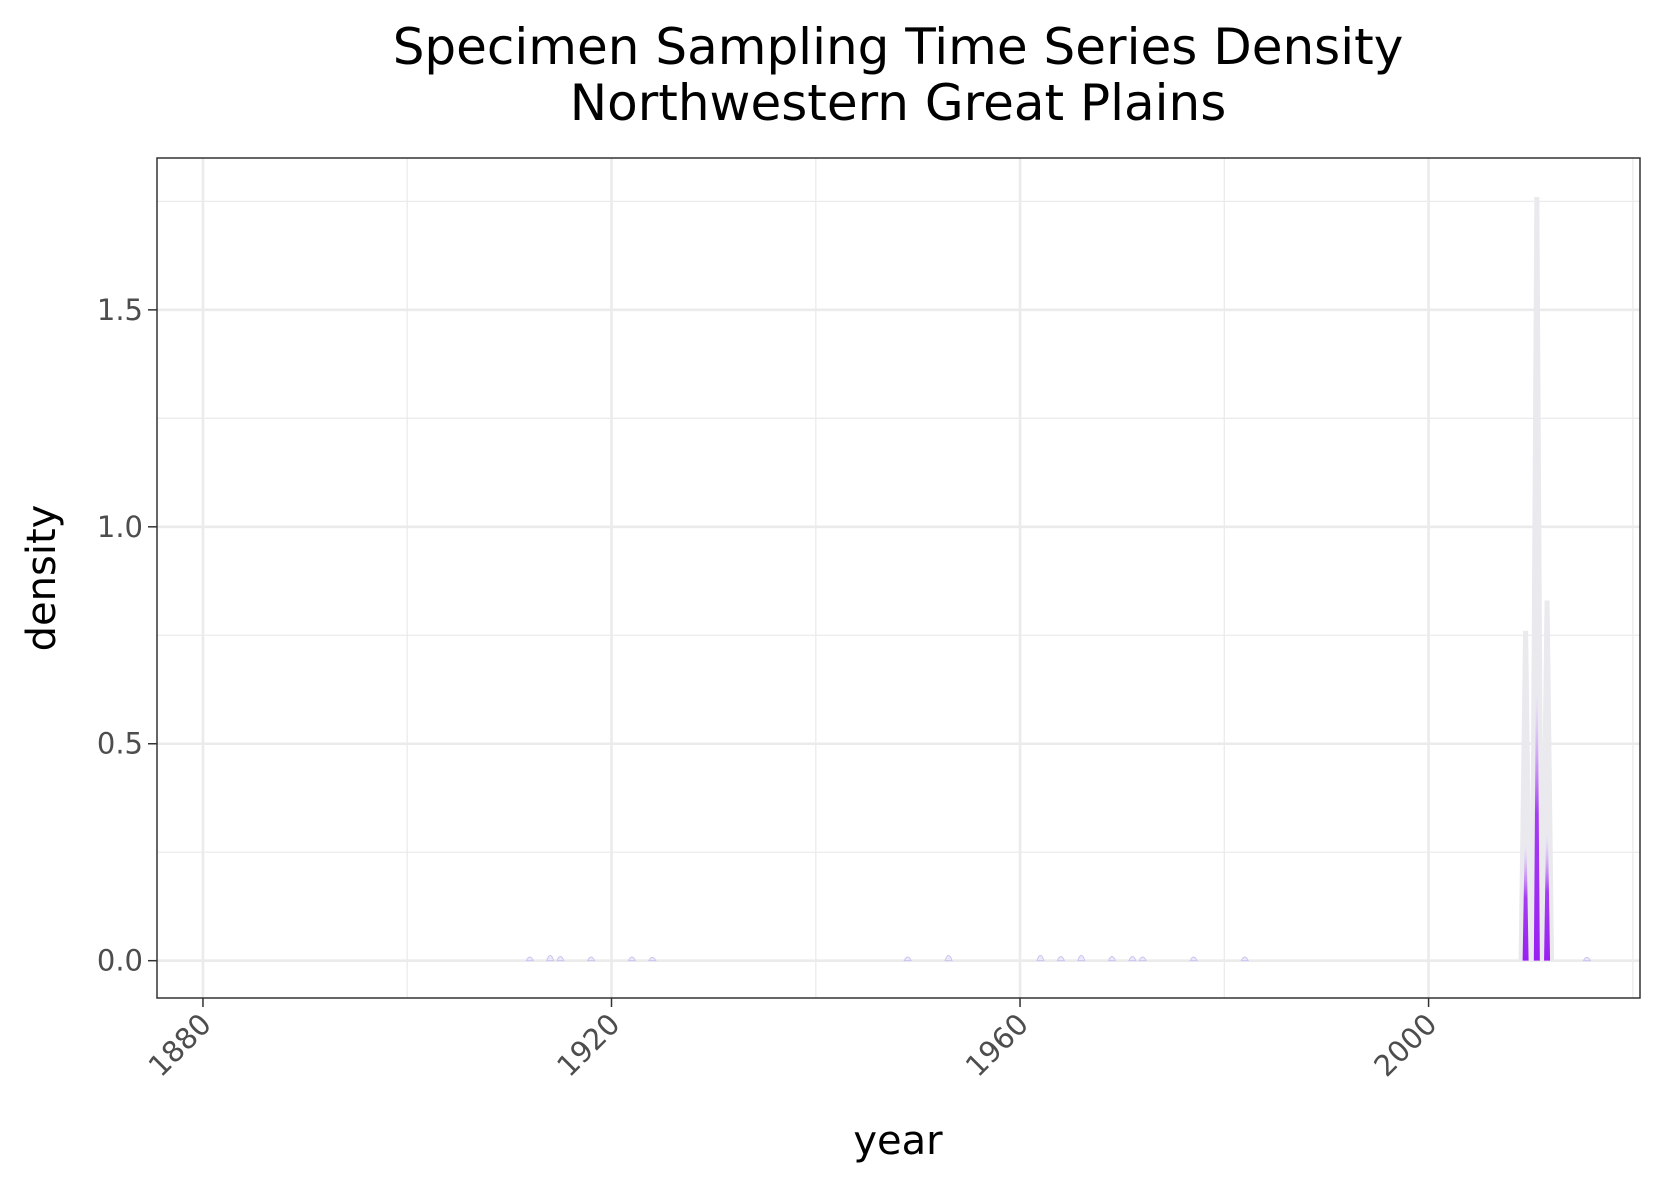  What do you see at coordinates (42, 578) in the screenshot?
I see `y-axis-title: density` at bounding box center [42, 578].